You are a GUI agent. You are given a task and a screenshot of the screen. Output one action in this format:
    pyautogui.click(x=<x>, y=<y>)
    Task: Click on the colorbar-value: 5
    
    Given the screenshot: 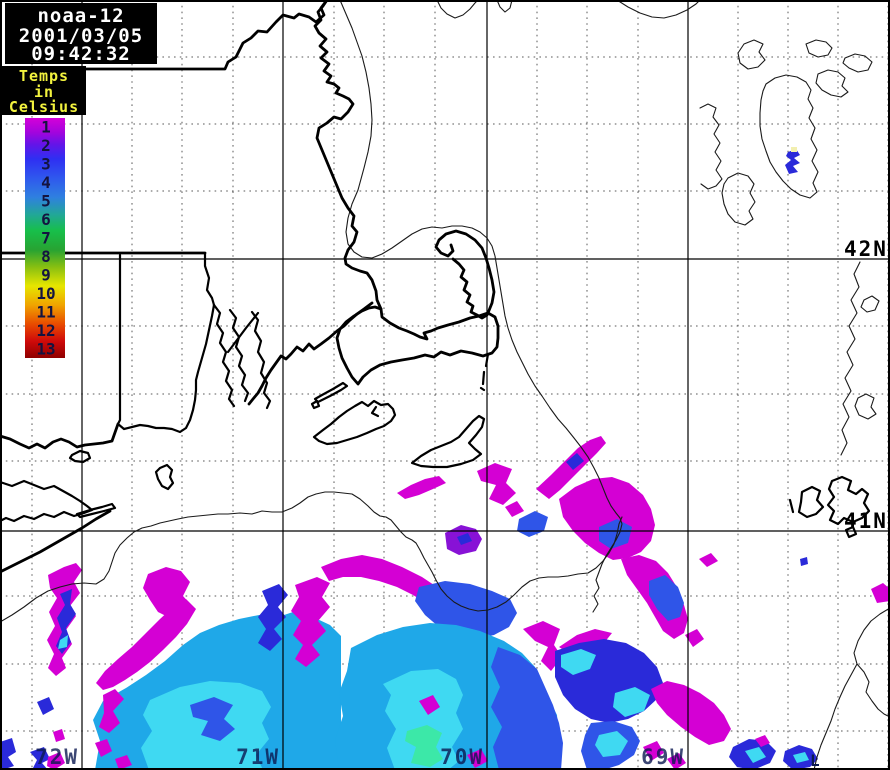 What is the action you would take?
    pyautogui.click(x=46, y=201)
    